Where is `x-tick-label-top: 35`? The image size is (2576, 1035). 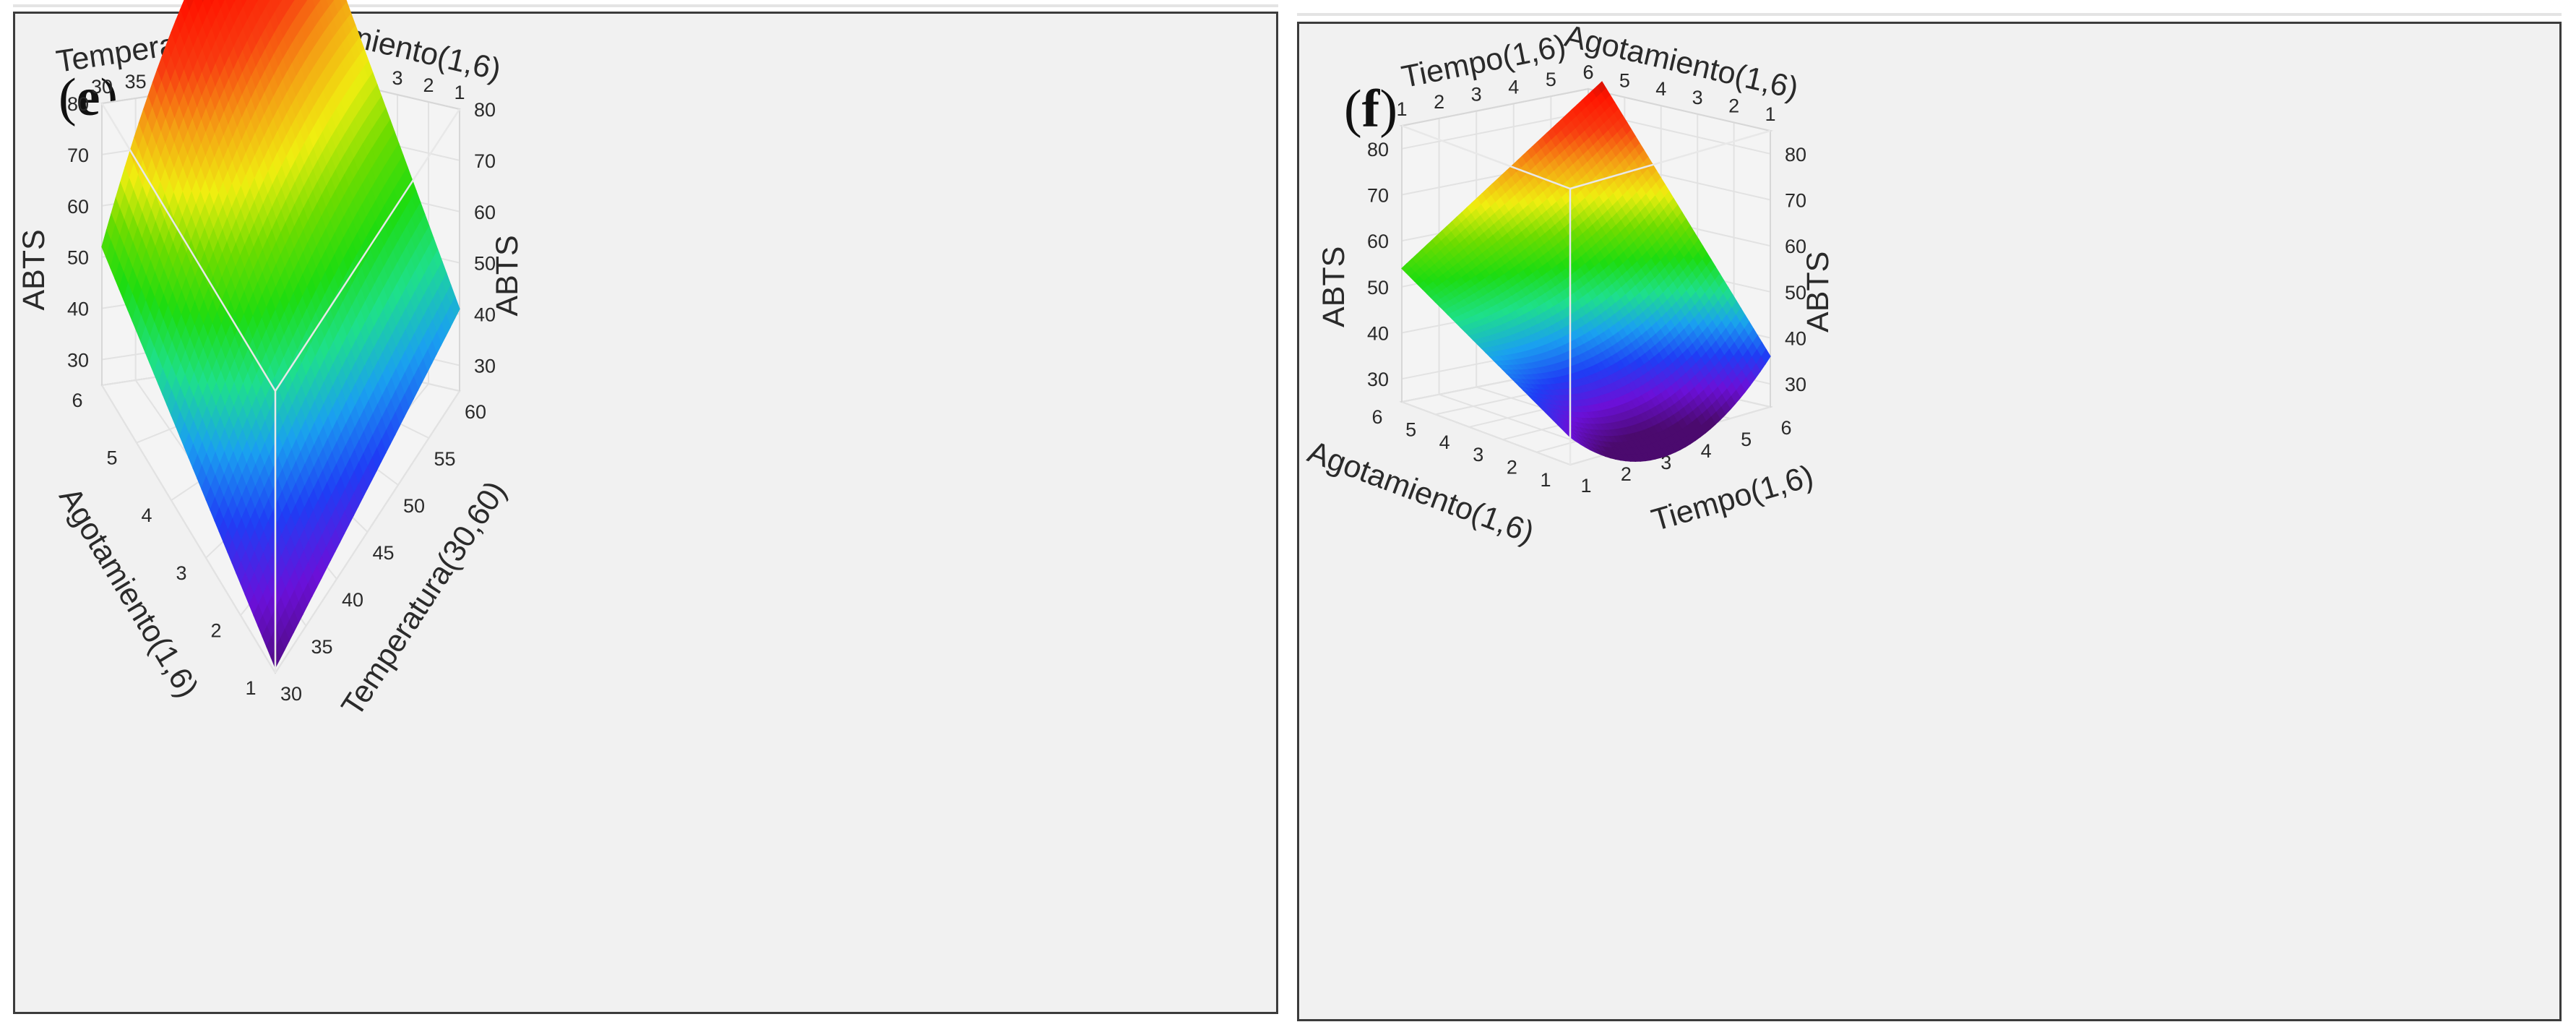
x-tick-label-top: 35 is located at coordinates (136, 82).